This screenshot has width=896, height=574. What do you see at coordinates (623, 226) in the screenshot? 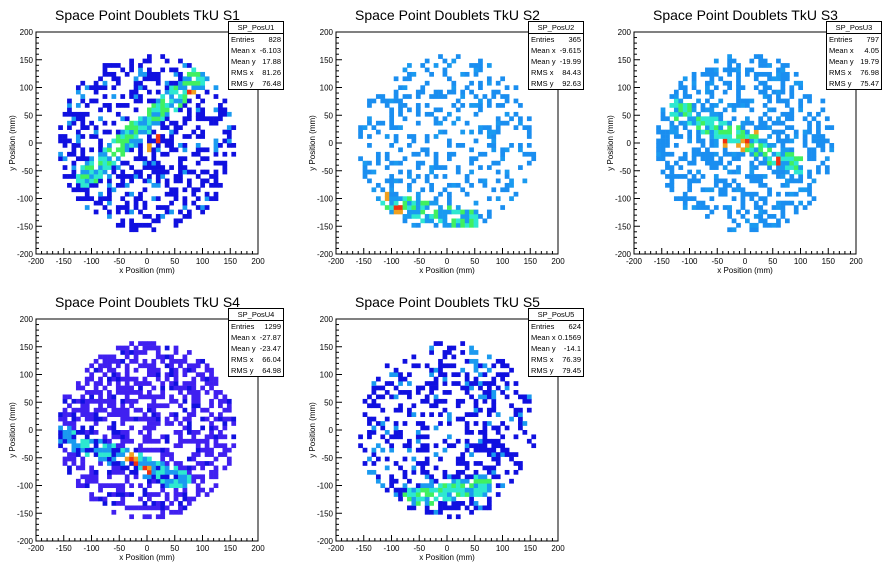
I see `y-tick-label: -150` at bounding box center [623, 226].